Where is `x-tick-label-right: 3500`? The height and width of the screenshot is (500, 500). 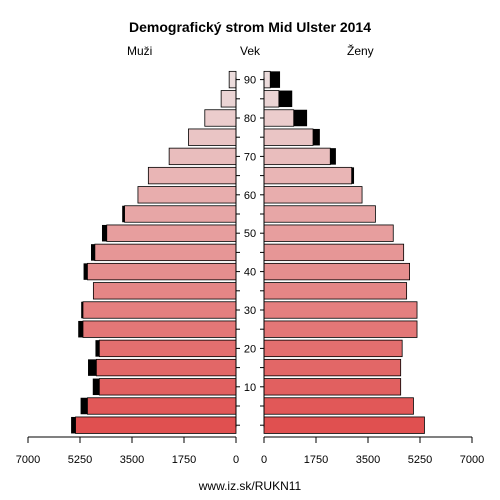
x-tick-label-right: 3500 is located at coordinates (368, 460).